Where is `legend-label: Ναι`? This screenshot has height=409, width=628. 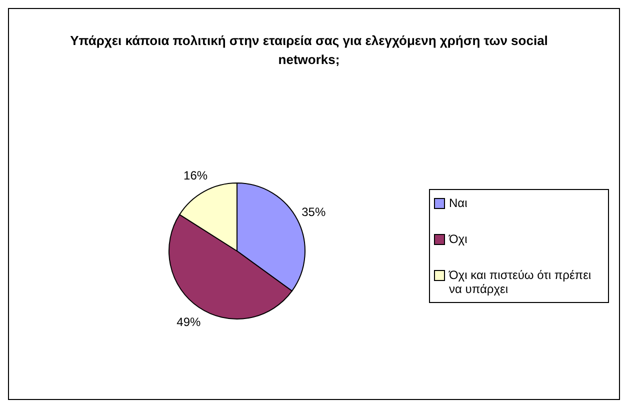
legend-label: Ναι is located at coordinates (458, 203).